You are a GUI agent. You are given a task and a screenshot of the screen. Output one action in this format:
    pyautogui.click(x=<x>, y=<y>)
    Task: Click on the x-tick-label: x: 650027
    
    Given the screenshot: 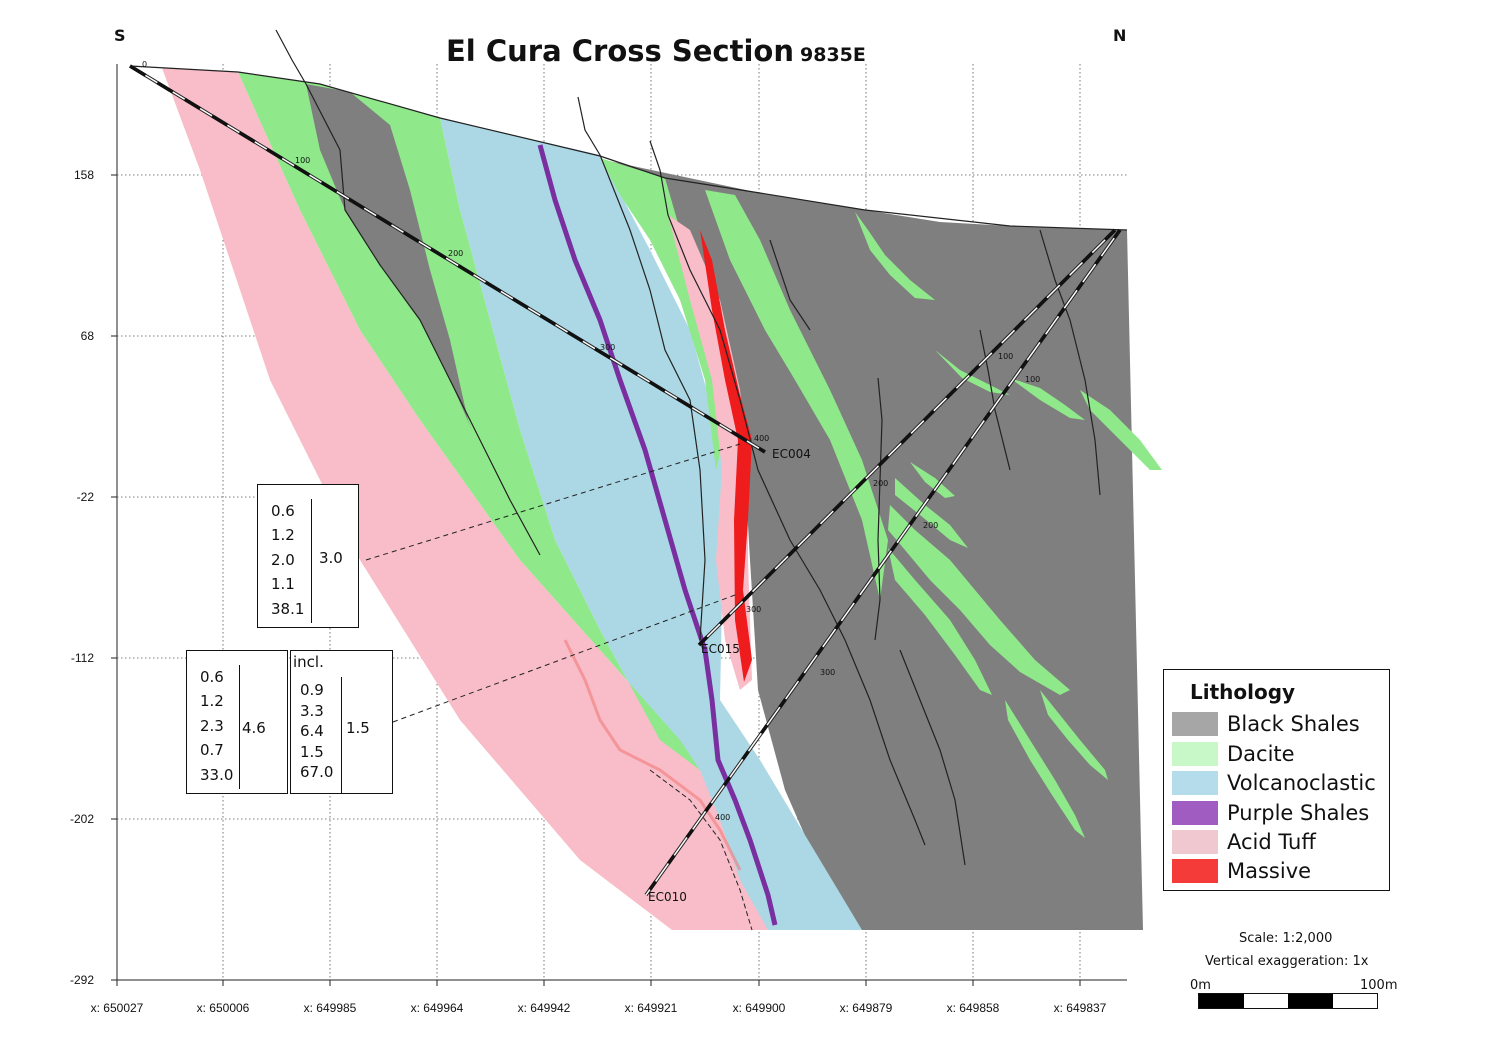 What is the action you would take?
    pyautogui.click(x=117, y=1008)
    